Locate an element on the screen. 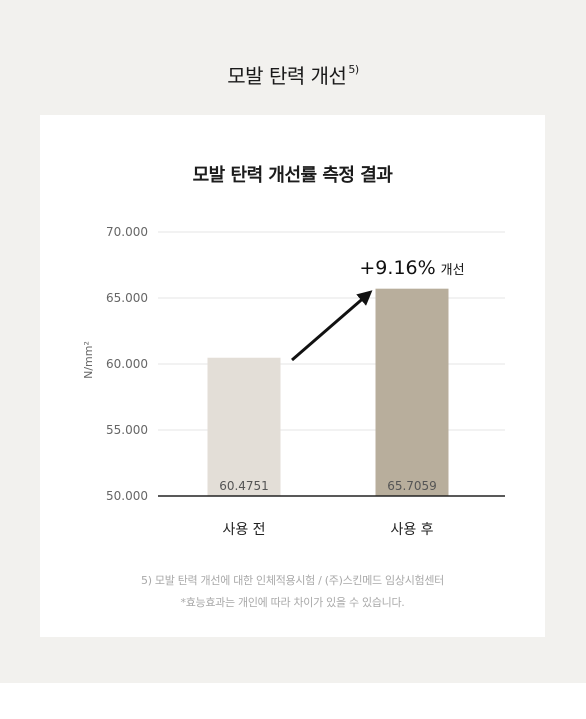 This screenshot has height=719, width=586. y-tick-label: 55.000 is located at coordinates (127, 430).